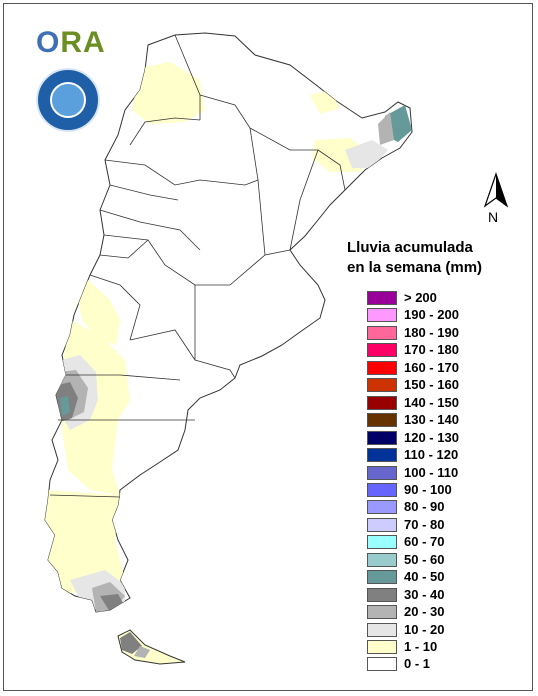 This screenshot has width=538, height=696. I want to click on legend-item: 160 - 170, so click(447, 368).